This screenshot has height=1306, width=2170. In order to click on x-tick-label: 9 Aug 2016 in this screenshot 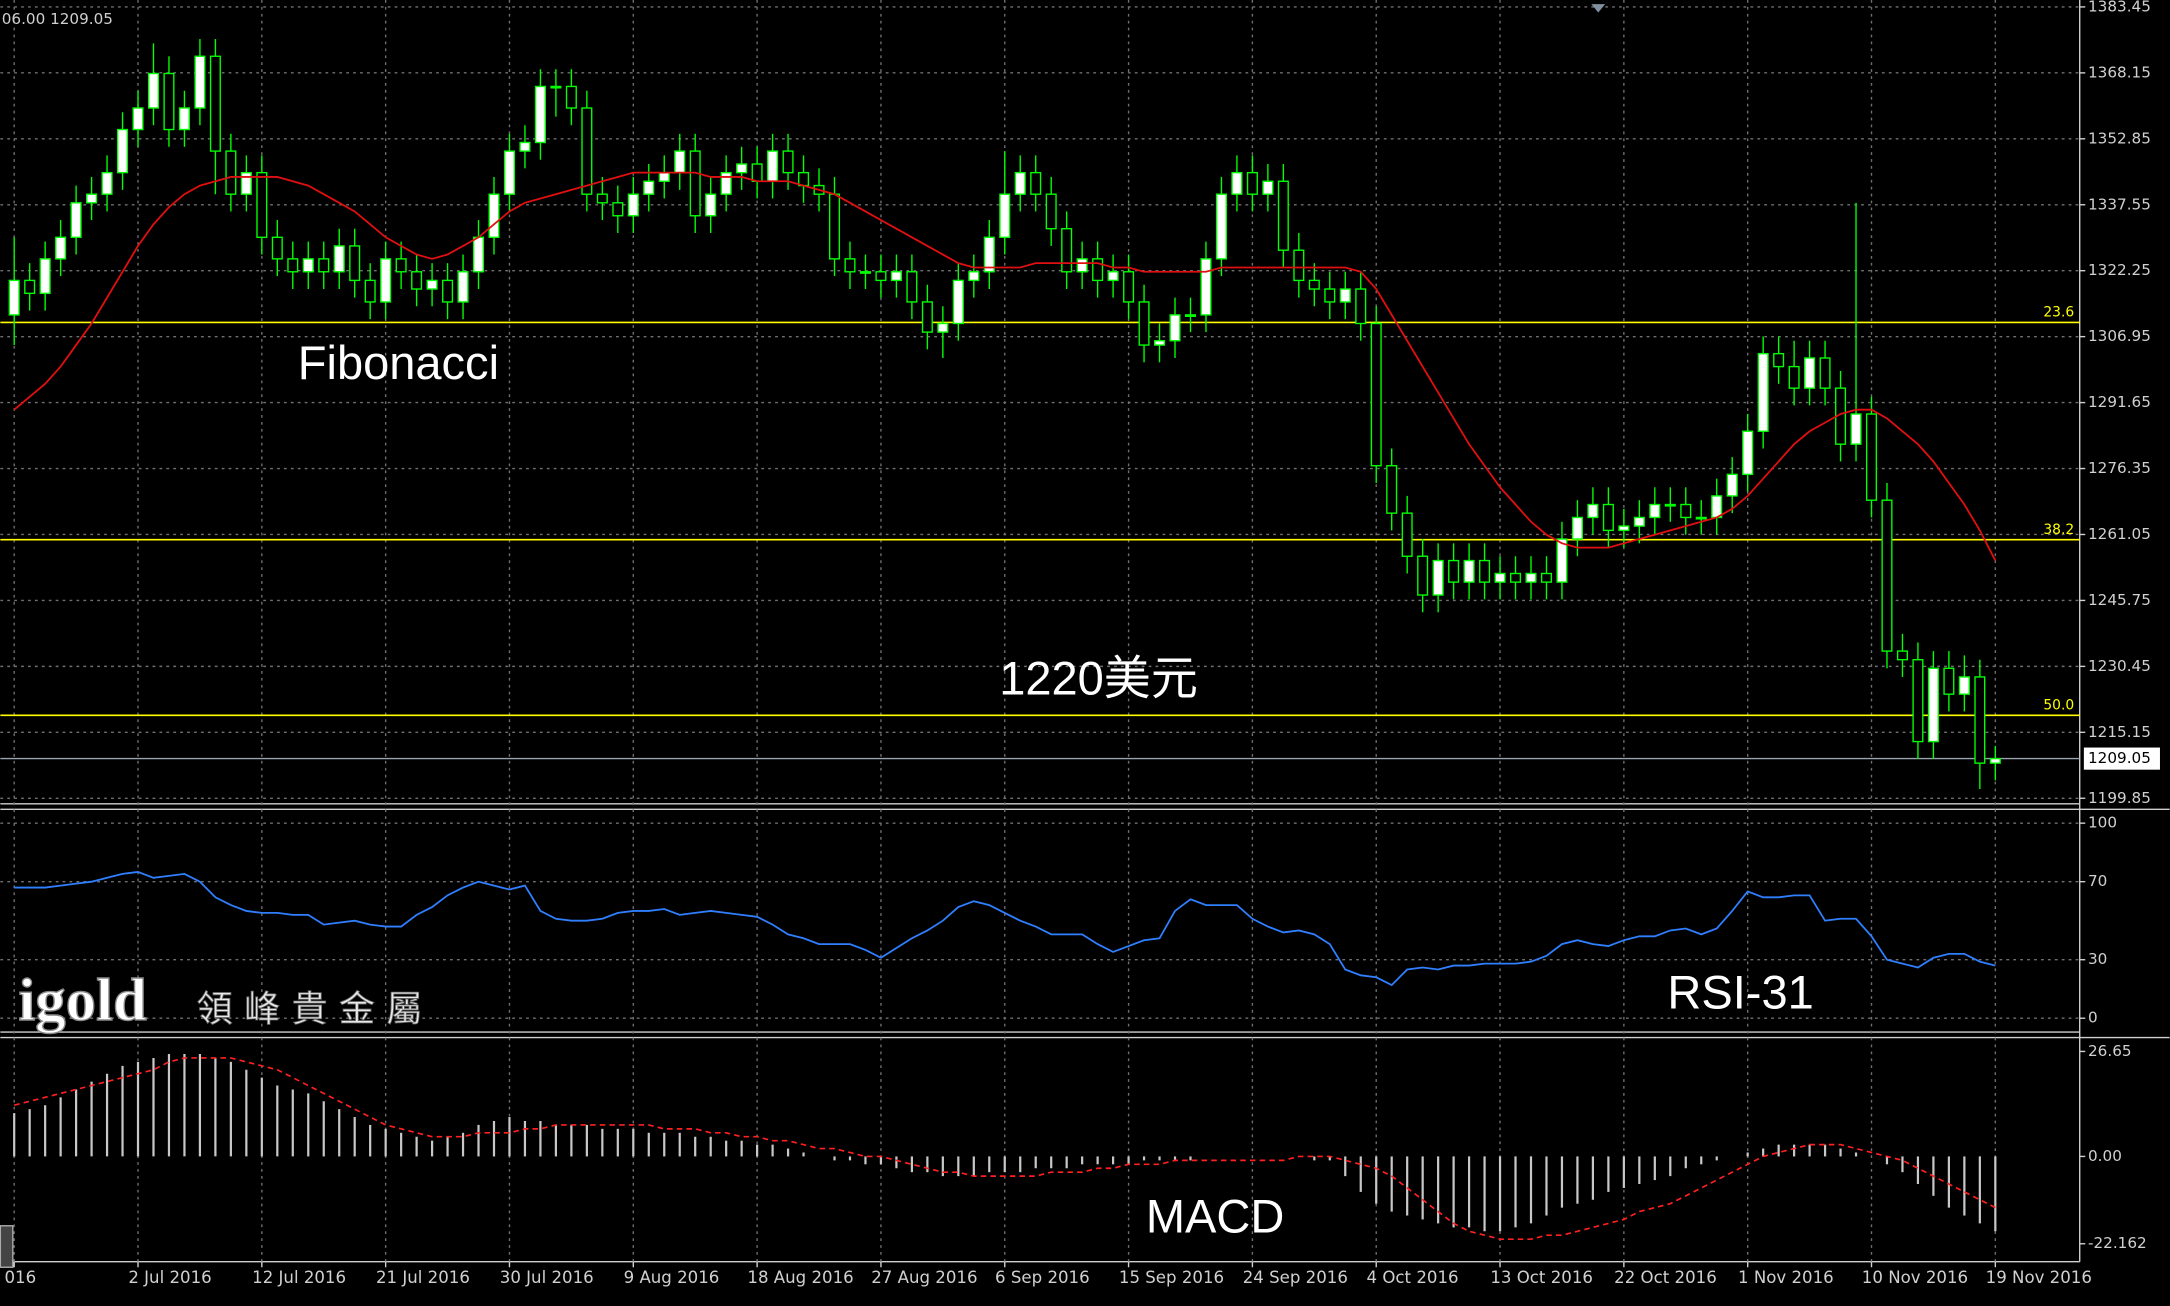, I will do `click(672, 1277)`.